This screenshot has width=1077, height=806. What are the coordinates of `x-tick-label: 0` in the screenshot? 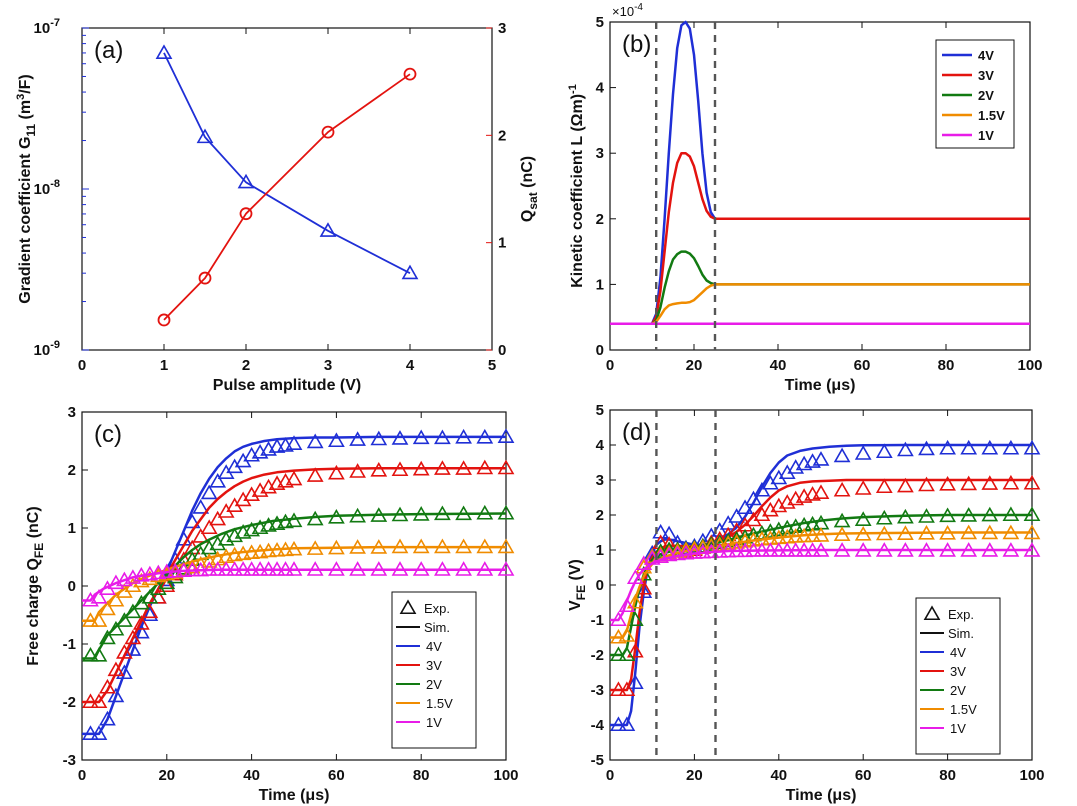 It's located at (610, 775).